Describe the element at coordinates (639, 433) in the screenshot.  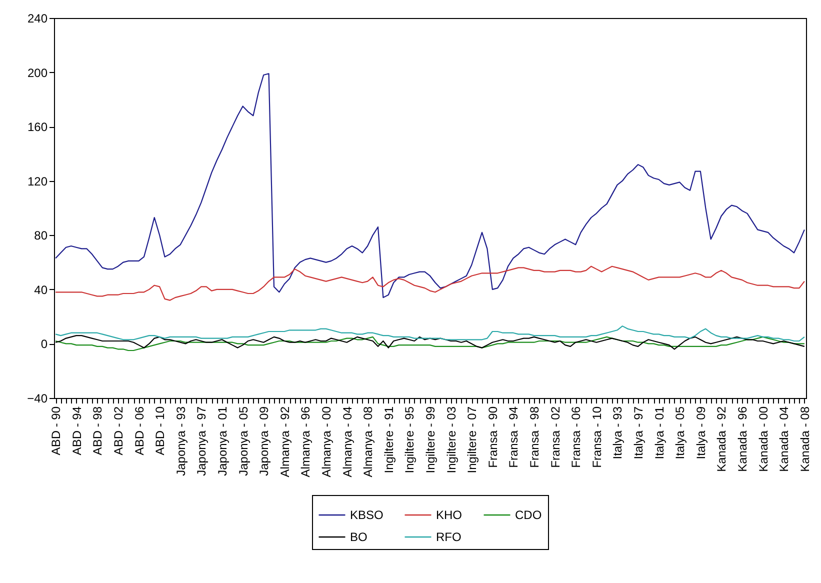
I see `x-tick-label: Italya - 97` at that location.